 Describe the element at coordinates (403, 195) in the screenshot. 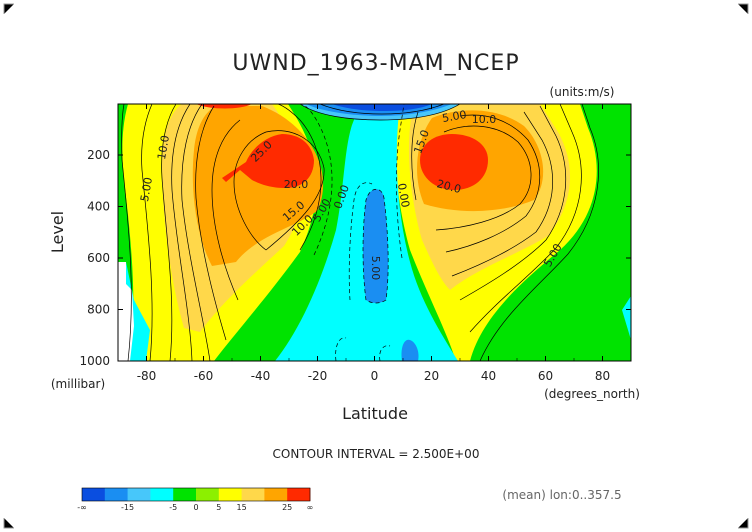

I see `contour-label: 0.00` at that location.